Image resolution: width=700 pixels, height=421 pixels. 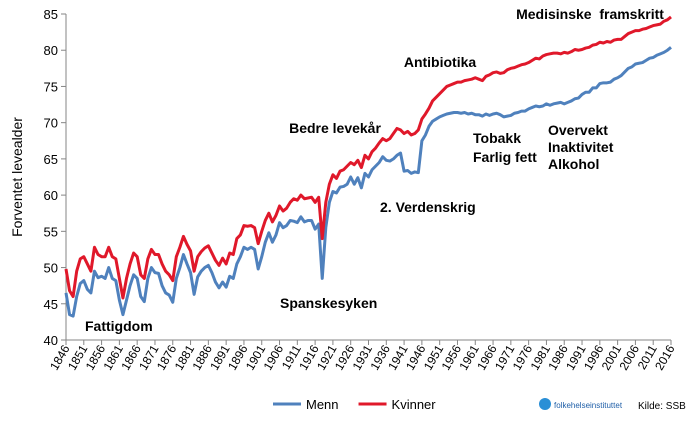 What do you see at coordinates (51, 231) in the screenshot?
I see `y-tick-label: 55` at bounding box center [51, 231].